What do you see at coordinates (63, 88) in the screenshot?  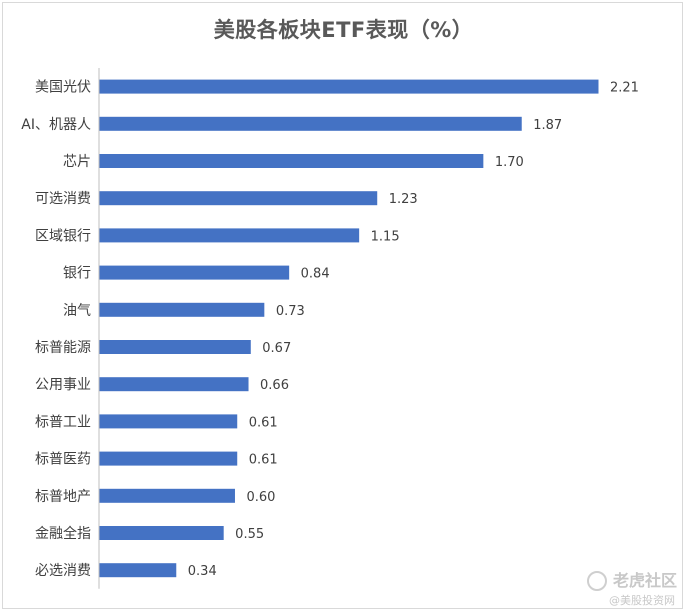 I see `category-label: 美国光伏` at bounding box center [63, 88].